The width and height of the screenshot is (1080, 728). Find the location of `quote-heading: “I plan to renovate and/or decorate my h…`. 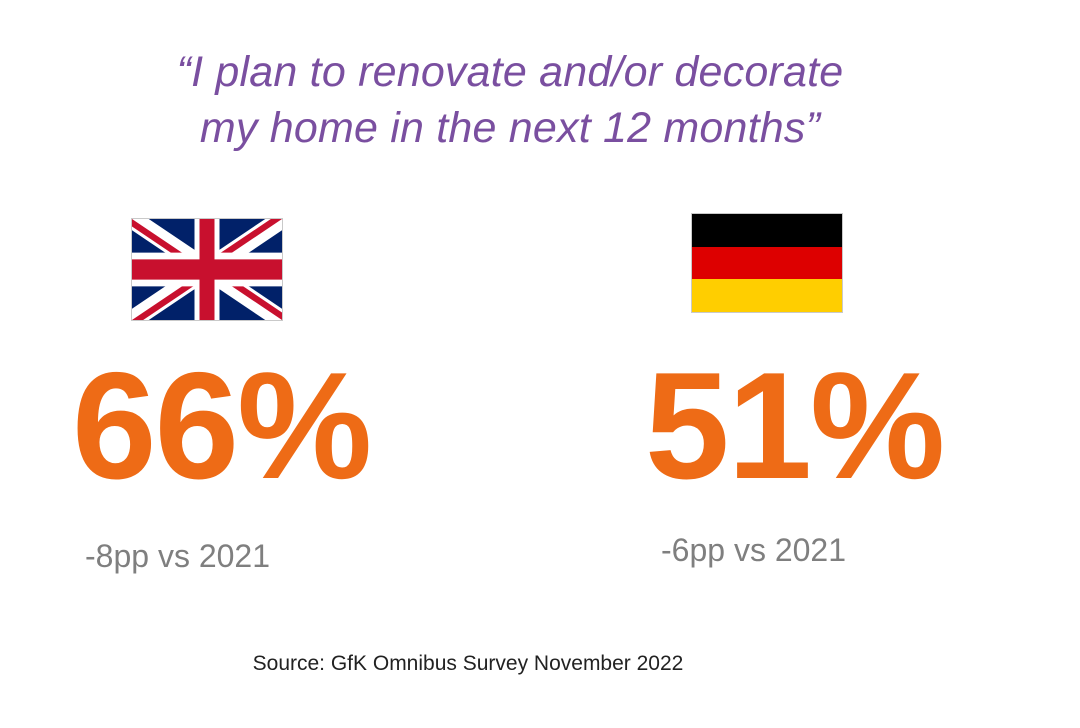

quote-heading: “I plan to renovate and/or decorate my h… is located at coordinates (510, 100).